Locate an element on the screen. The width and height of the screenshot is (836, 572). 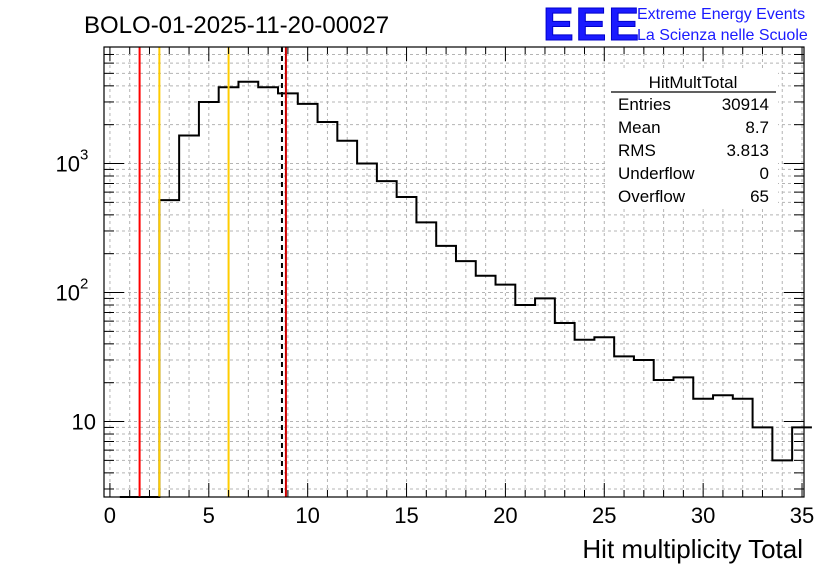
stats-value: 3.813 is located at coordinates (747, 150).